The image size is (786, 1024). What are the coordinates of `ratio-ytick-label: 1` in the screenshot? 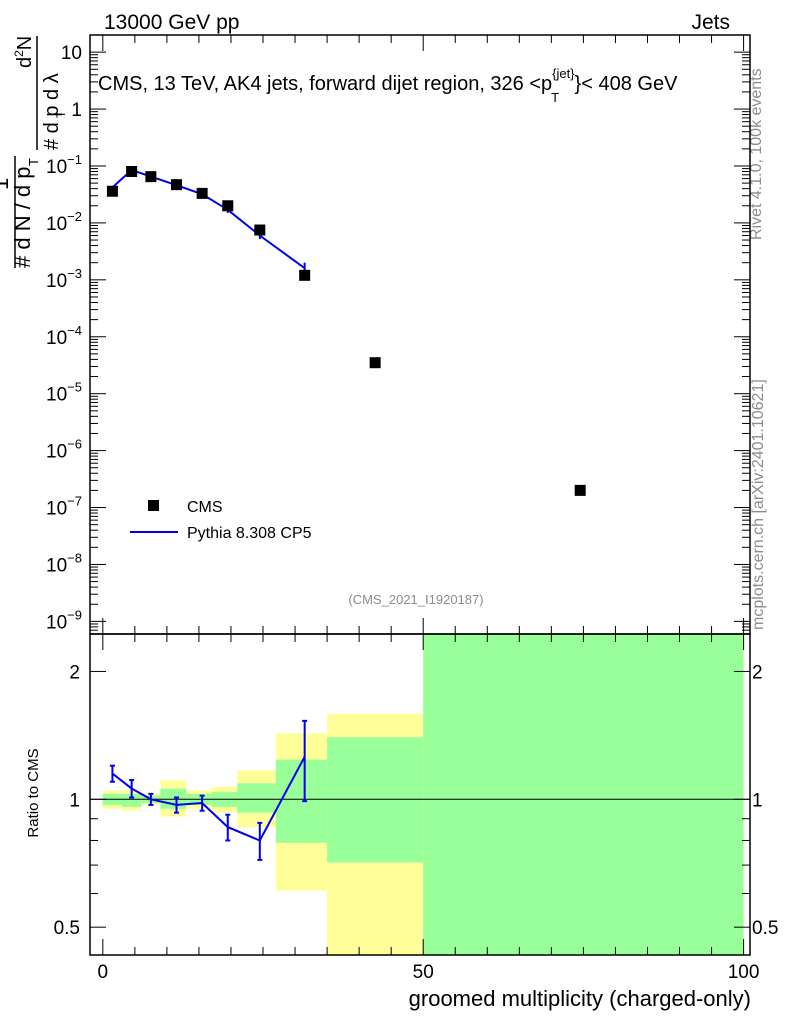 It's located at (74, 800).